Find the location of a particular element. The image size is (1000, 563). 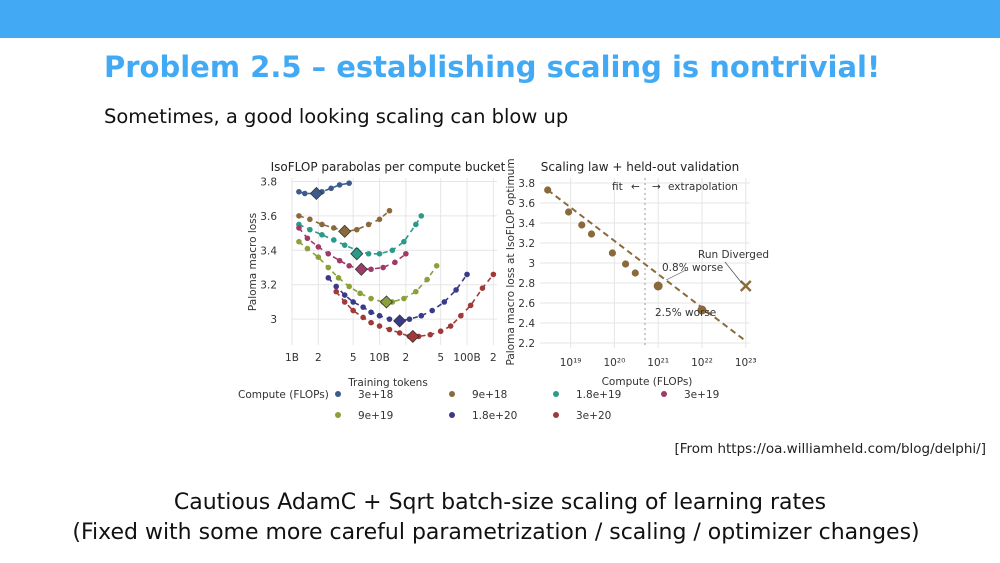

right-chart-xlabel: Compute (FLOPs) is located at coordinates (647, 382).